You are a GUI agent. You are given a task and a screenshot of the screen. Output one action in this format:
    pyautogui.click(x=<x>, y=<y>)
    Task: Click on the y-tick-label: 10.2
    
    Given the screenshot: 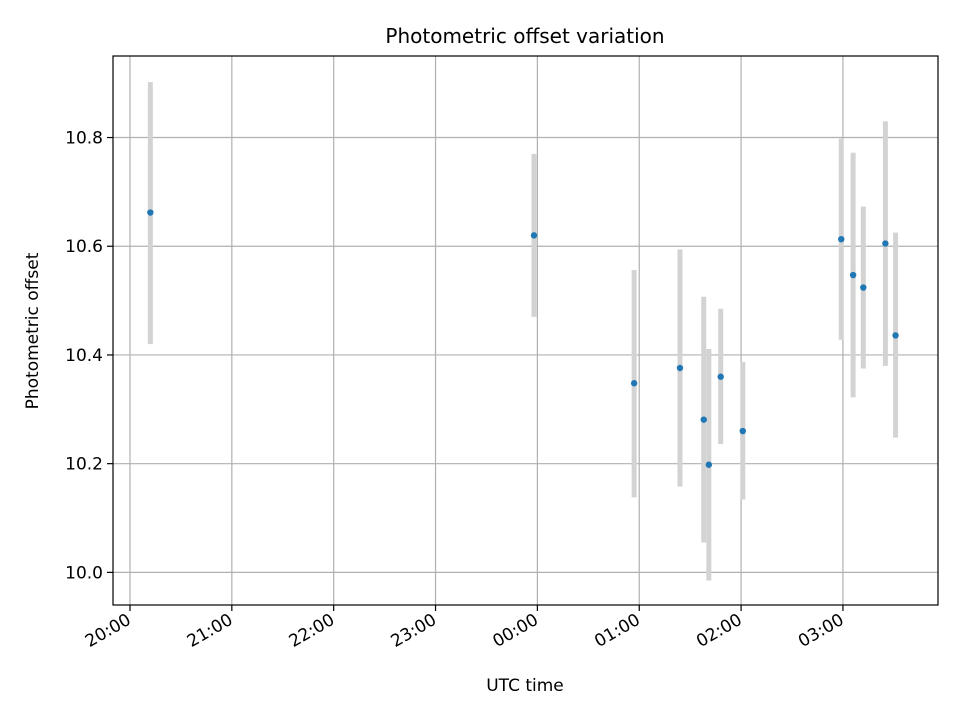 What is the action you would take?
    pyautogui.click(x=84, y=465)
    